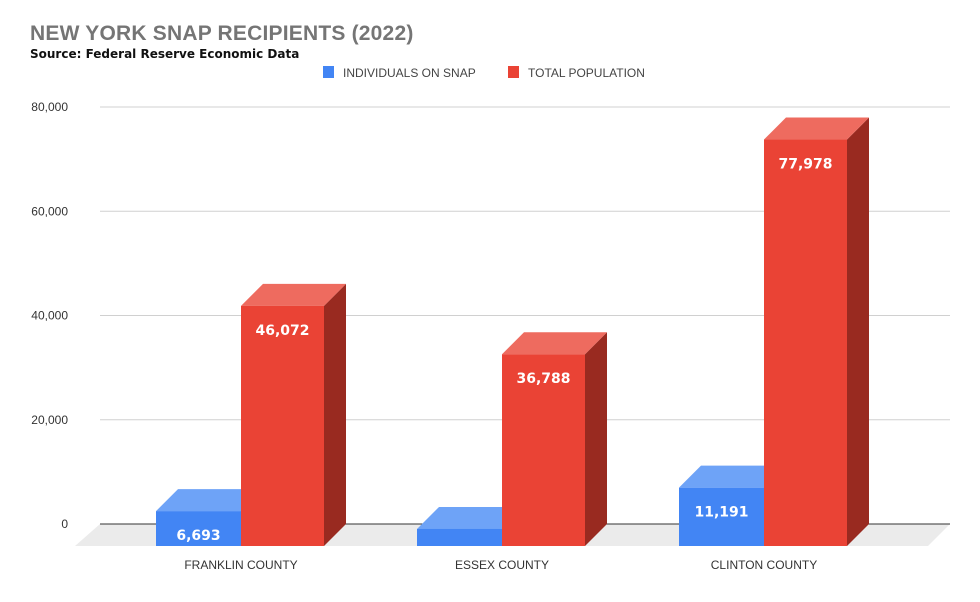 This screenshot has height=602, width=980. Describe the element at coordinates (165, 54) in the screenshot. I see `chart-subtitle: Source: Federal Reserve Economic Data` at that location.